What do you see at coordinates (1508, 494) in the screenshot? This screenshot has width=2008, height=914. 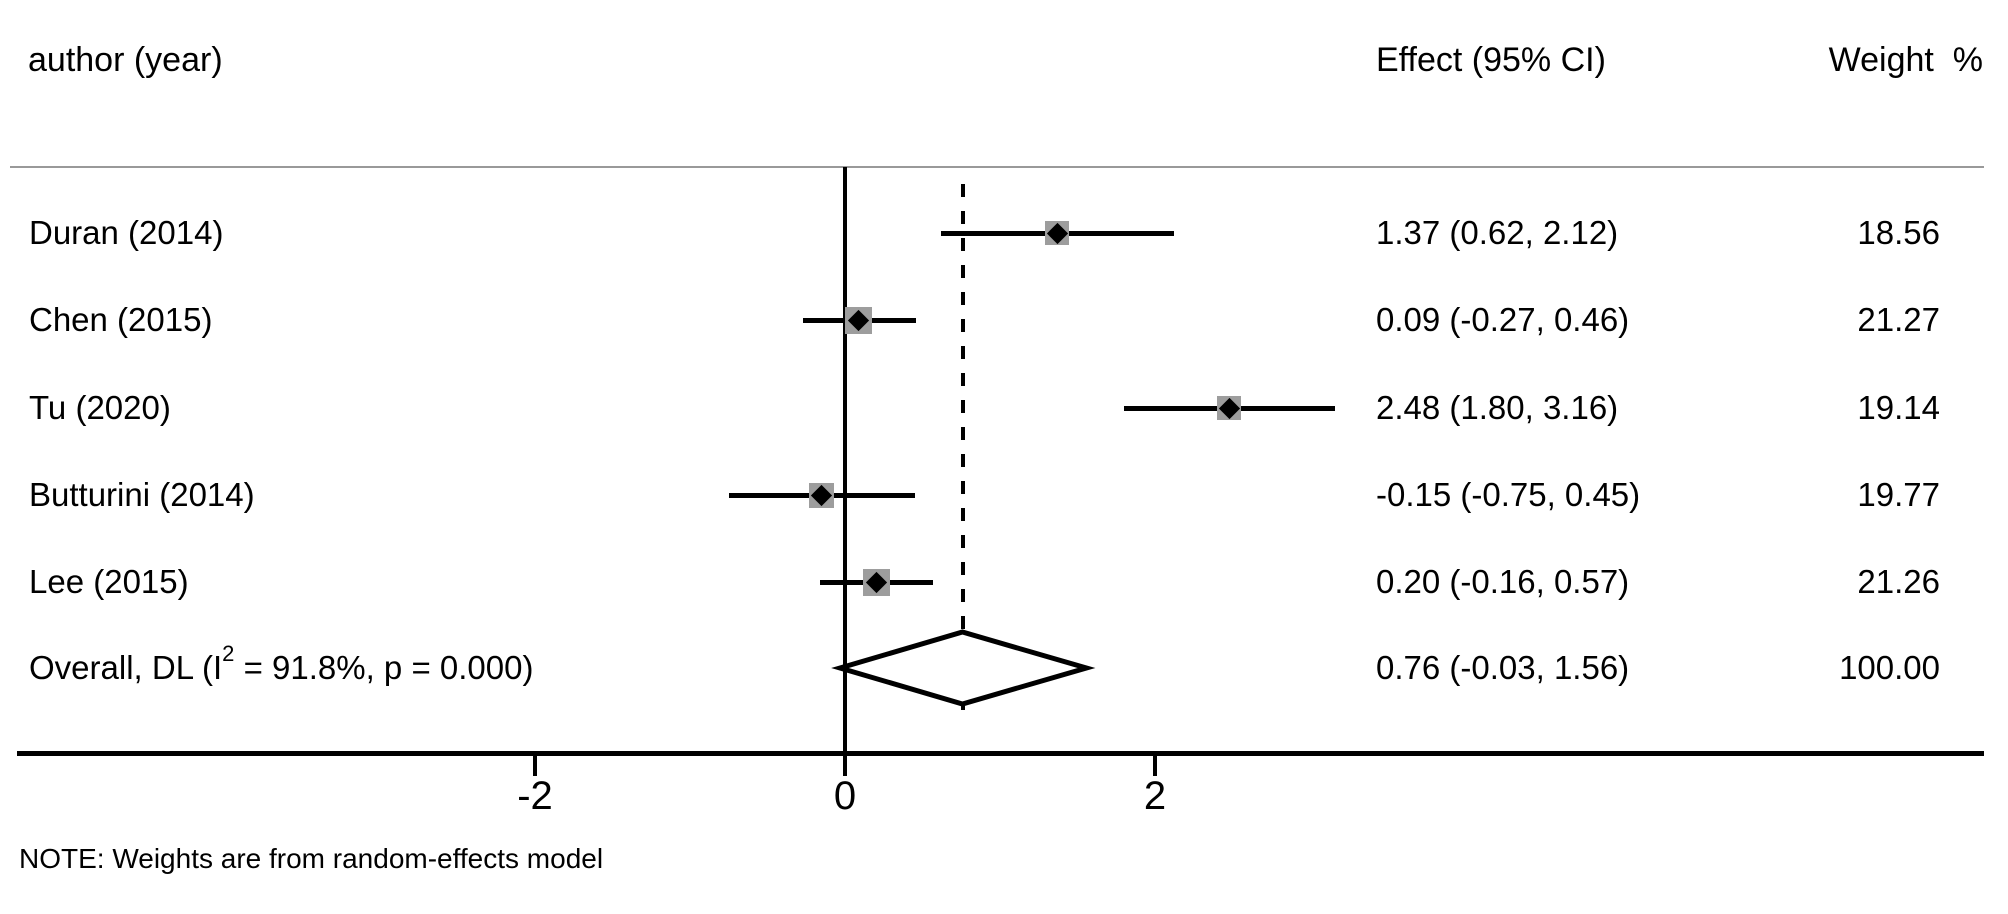 I see `study-effect-text: -0.15 (-0.75, 0.45)` at bounding box center [1508, 494].